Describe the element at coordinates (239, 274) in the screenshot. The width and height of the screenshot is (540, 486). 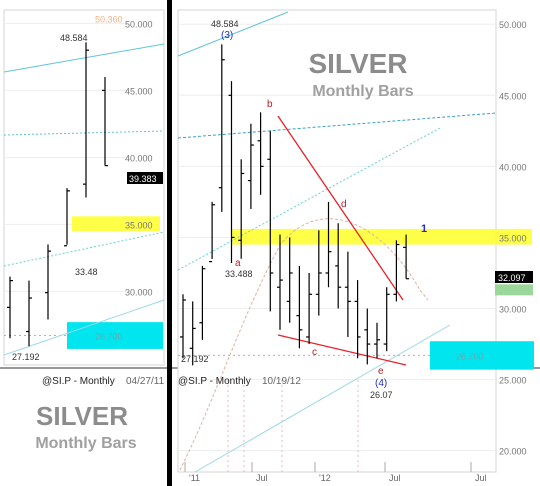
I see `annotation-33488: 33.488` at that location.